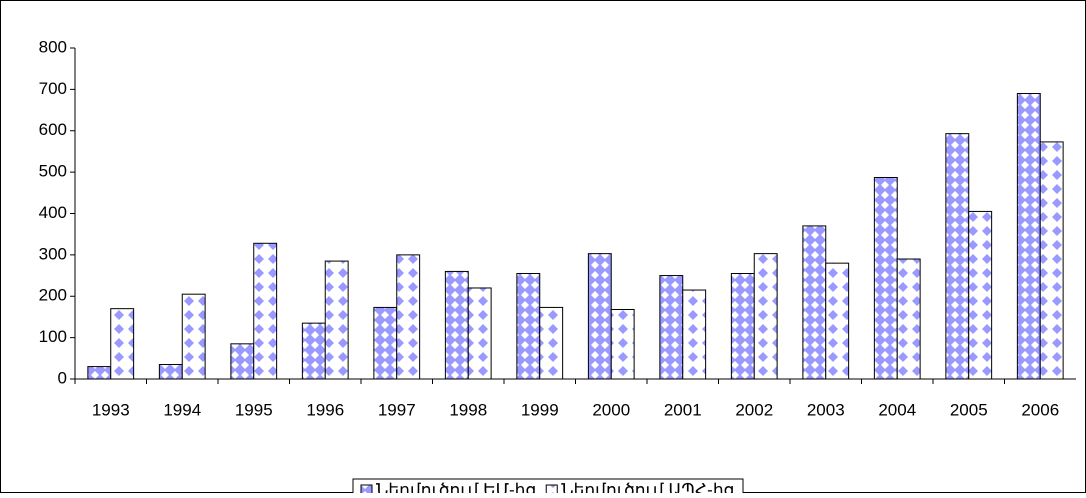 This screenshot has width=1086, height=498. Describe the element at coordinates (826, 409) in the screenshot. I see `x-tick-label: 2003` at that location.